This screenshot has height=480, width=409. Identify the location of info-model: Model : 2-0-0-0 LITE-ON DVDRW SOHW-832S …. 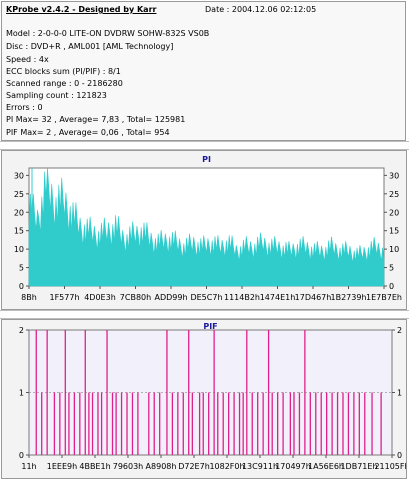
(108, 33).